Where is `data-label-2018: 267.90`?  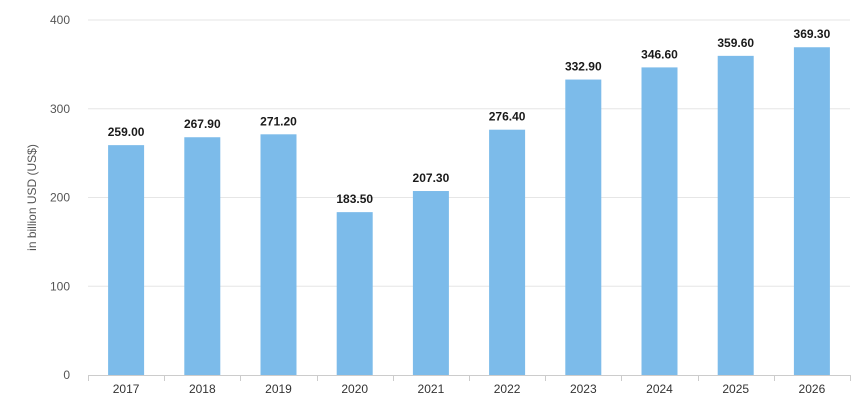
data-label-2018: 267.90 is located at coordinates (202, 124).